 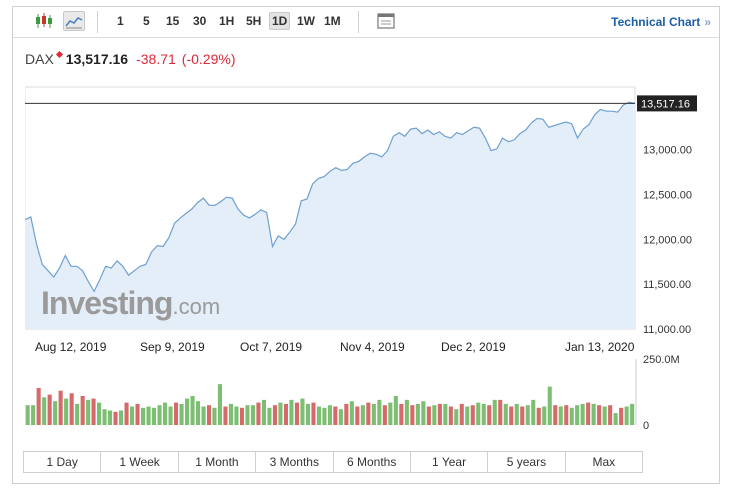 I want to click on last-price-tag-label: 13,517.16, so click(x=665, y=104).